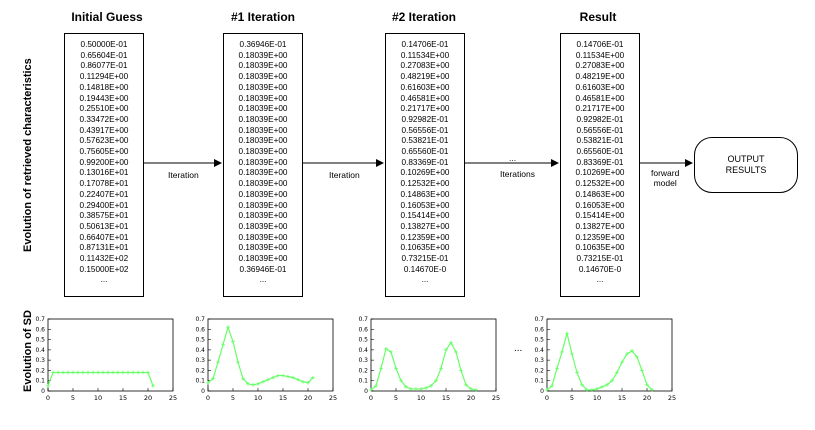 This screenshot has height=430, width=815. Describe the element at coordinates (539, 329) in the screenshot. I see `y-tick-label: 0.6` at that location.